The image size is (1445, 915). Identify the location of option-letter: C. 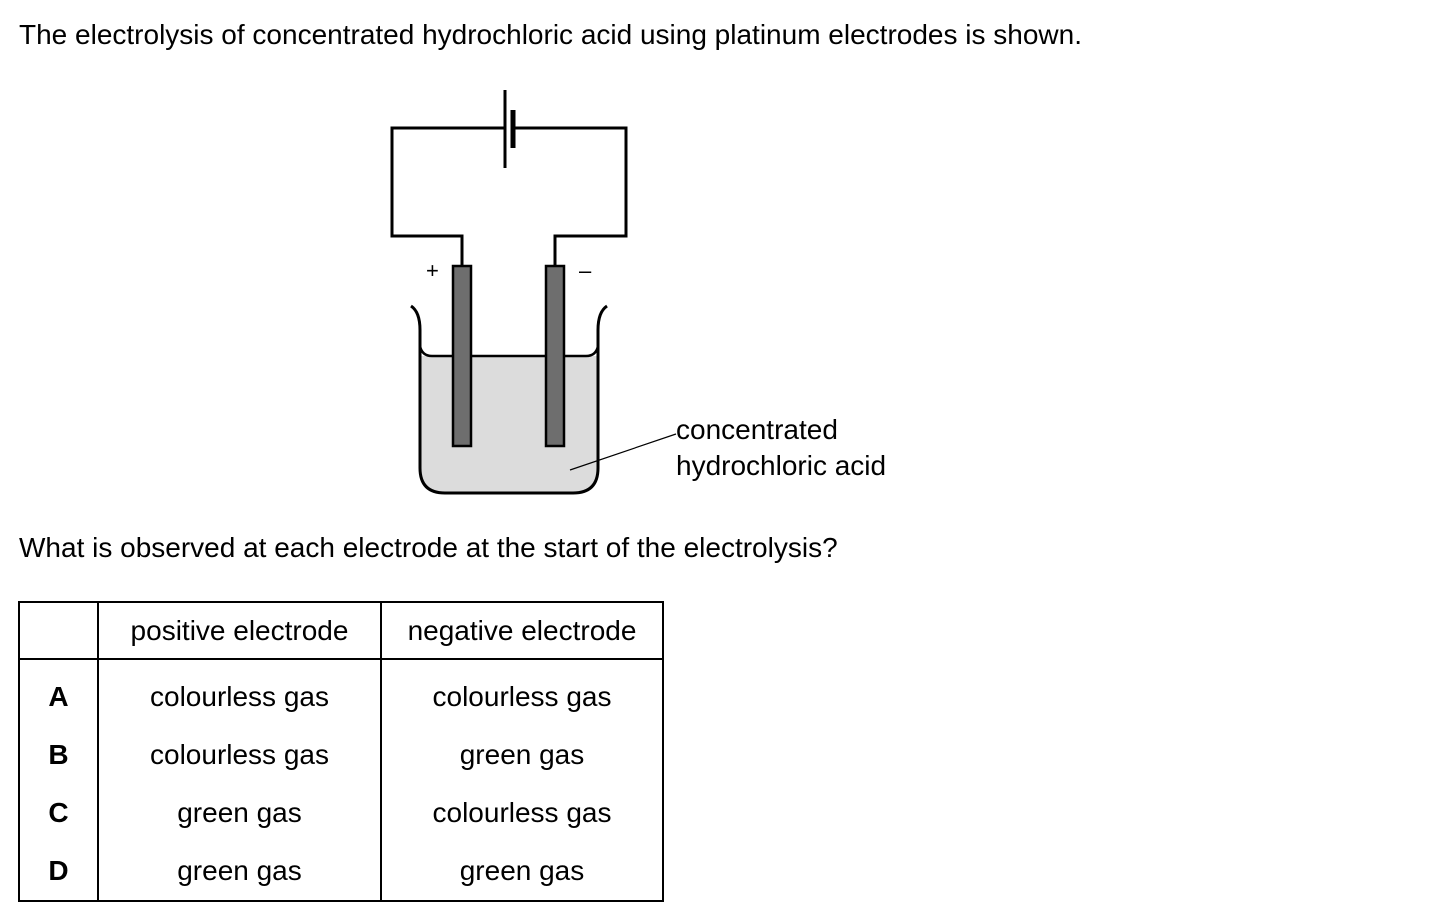
(59, 813).